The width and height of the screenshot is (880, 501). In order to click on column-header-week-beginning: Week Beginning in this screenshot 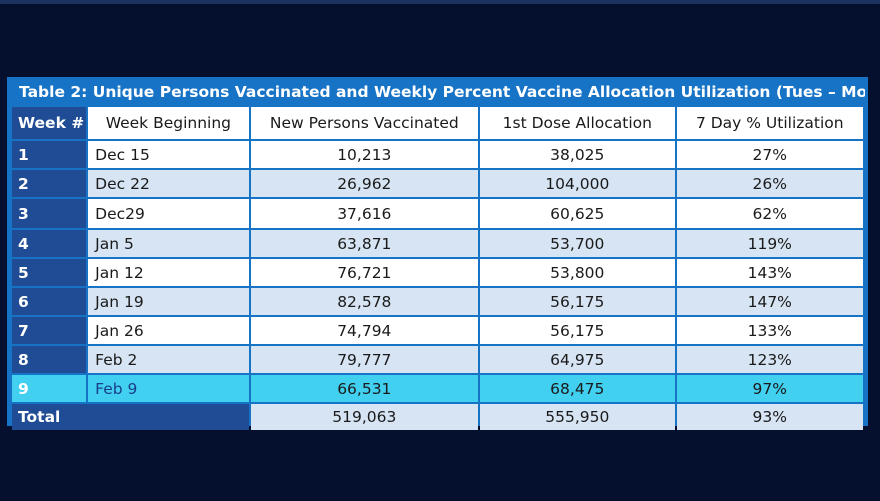, I will do `click(168, 123)`.